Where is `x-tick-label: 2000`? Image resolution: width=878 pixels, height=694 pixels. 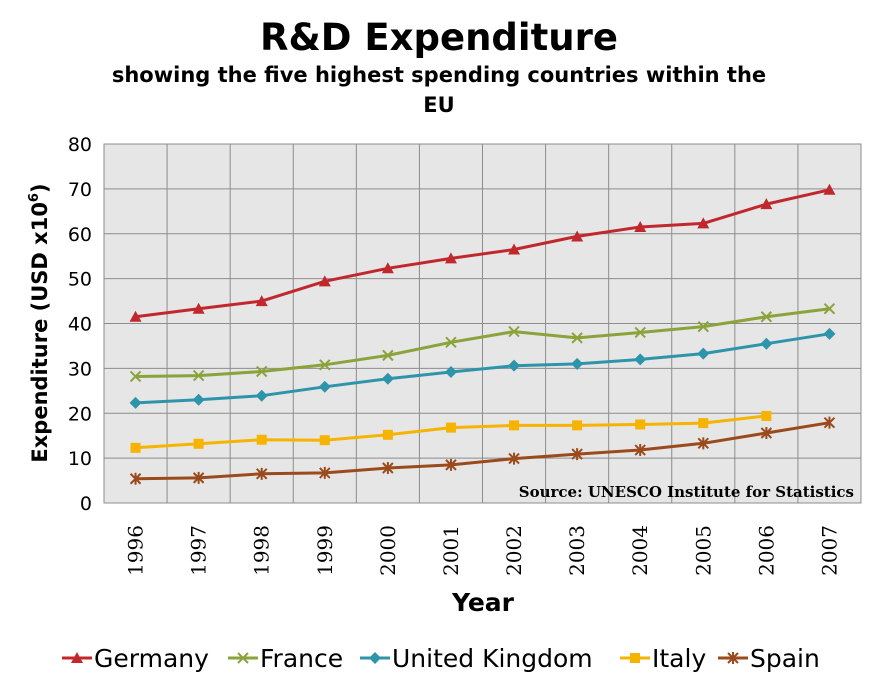 x-tick-label: 2000 is located at coordinates (388, 550).